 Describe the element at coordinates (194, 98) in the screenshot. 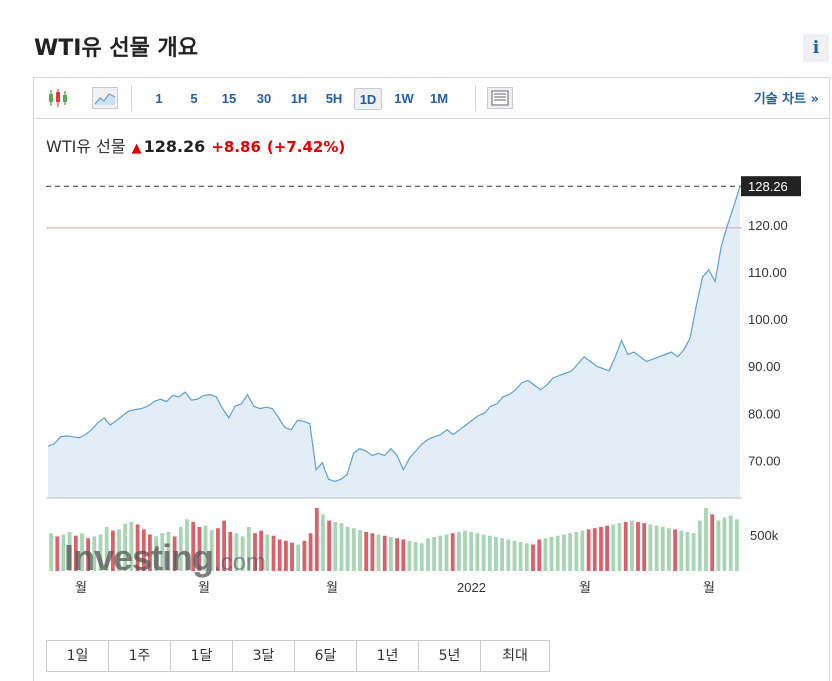

I see `interval-button-5: 5` at that location.